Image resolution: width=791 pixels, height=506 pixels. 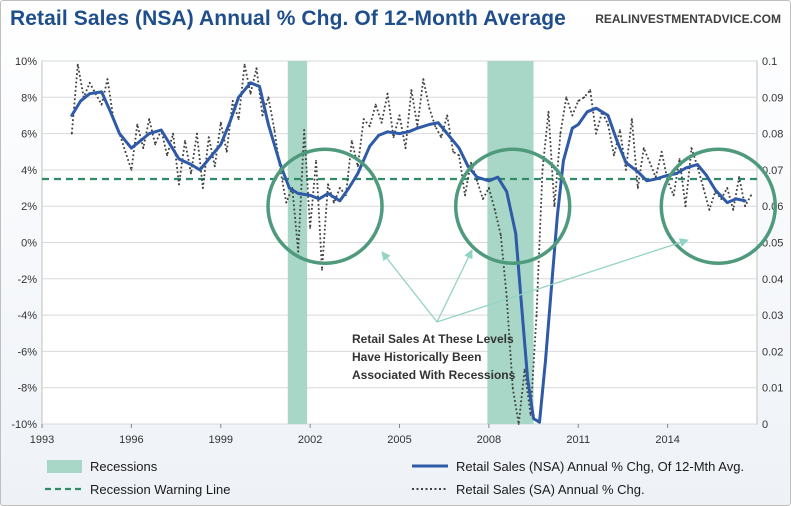 I want to click on annotation-line-3: Associated With Recessions, so click(x=434, y=375).